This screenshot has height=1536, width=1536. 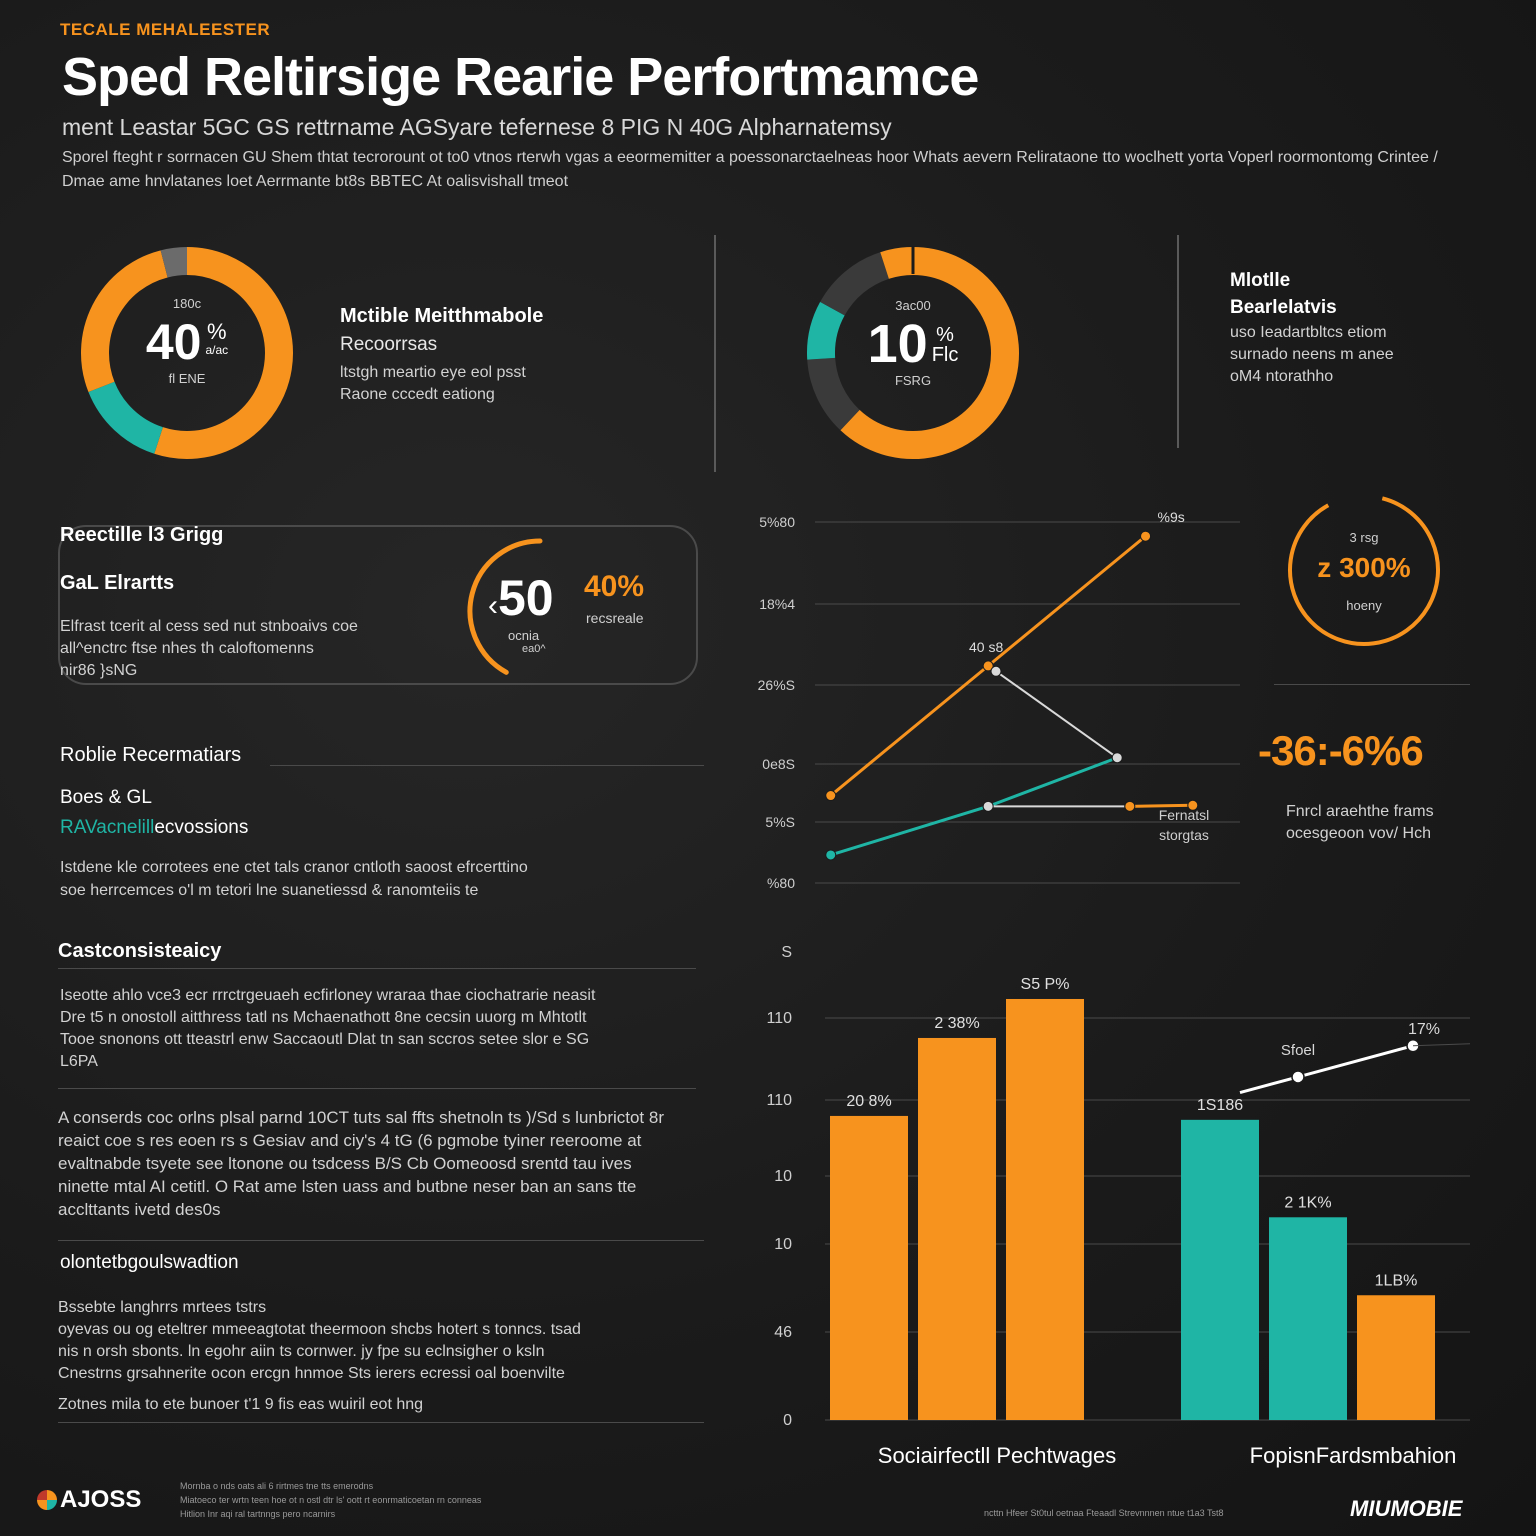 What do you see at coordinates (433, 372) in the screenshot?
I see `kpi-left-desc1: ltstgh meartio eye eol psst` at bounding box center [433, 372].